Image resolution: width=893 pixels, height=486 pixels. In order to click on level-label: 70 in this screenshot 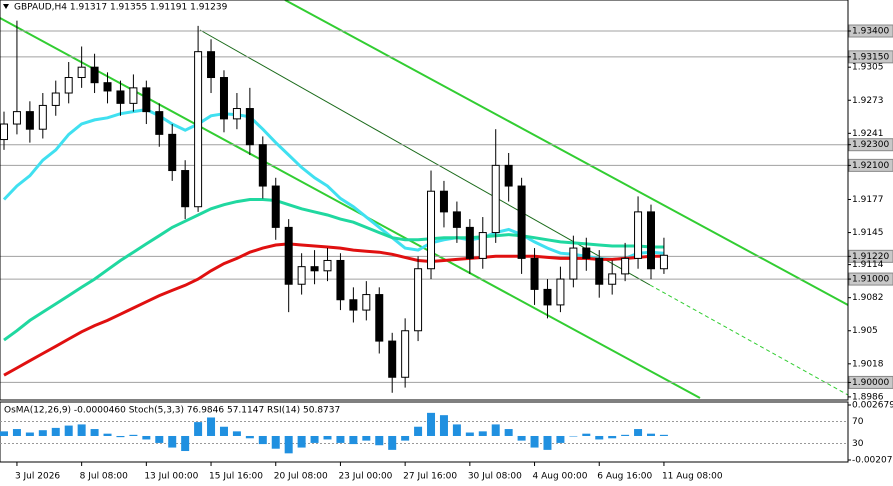, I will do `click(858, 422)`.